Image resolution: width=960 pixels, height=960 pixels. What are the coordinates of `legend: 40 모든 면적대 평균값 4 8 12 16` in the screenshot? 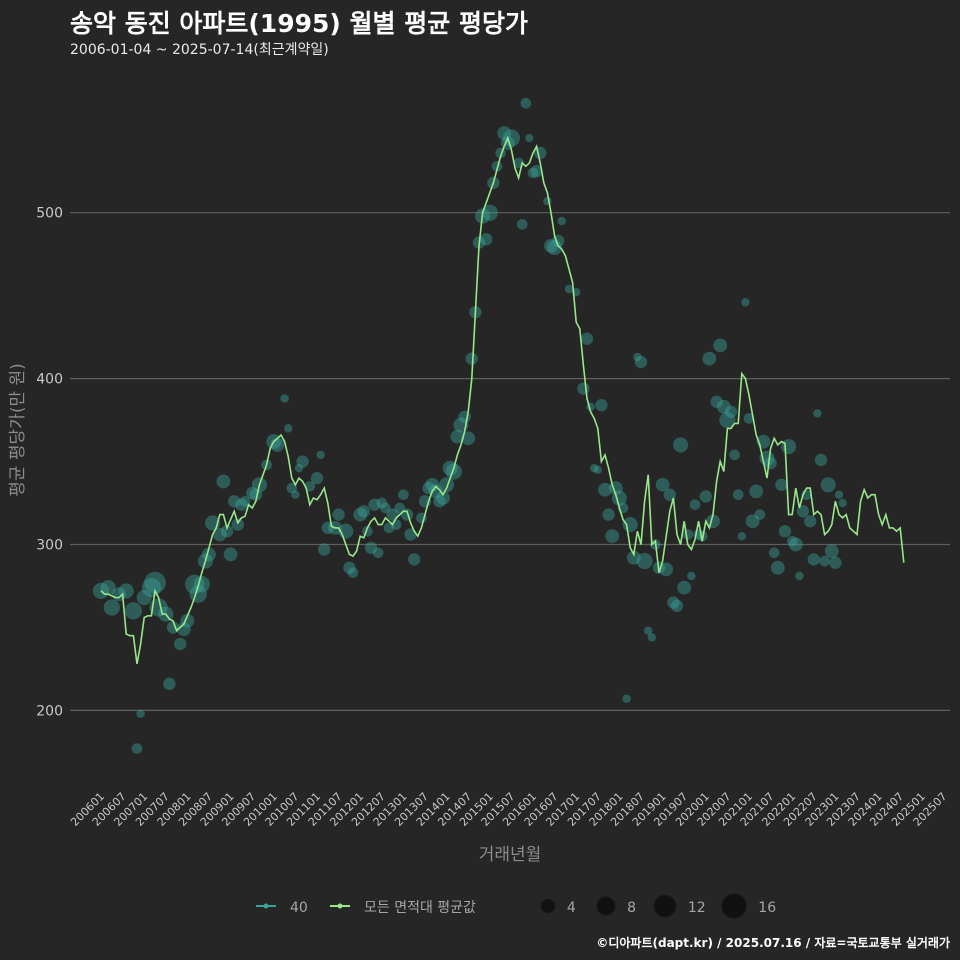 It's located at (516, 906).